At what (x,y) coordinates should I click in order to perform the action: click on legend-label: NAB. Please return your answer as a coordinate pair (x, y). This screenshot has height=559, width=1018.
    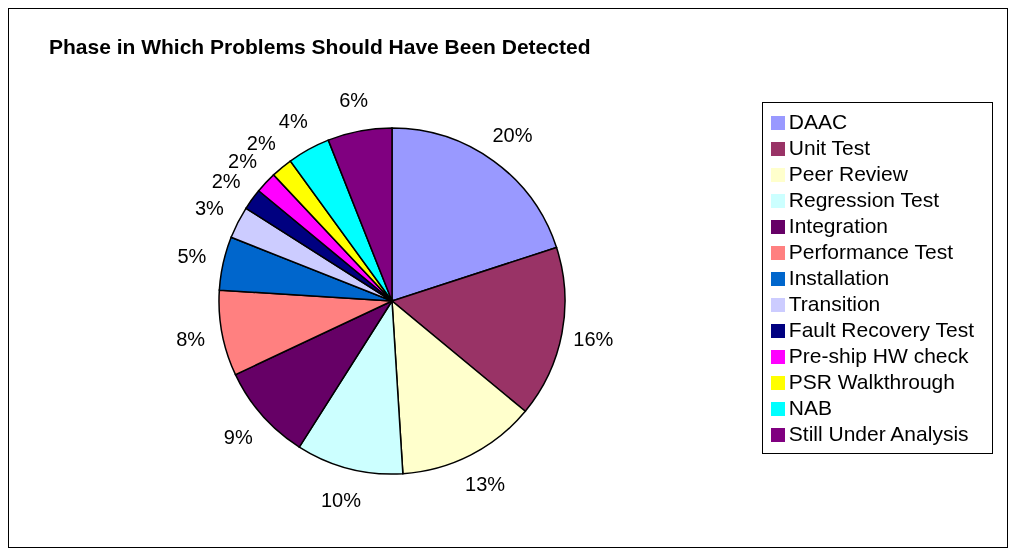
    Looking at the image, I should click on (810, 407).